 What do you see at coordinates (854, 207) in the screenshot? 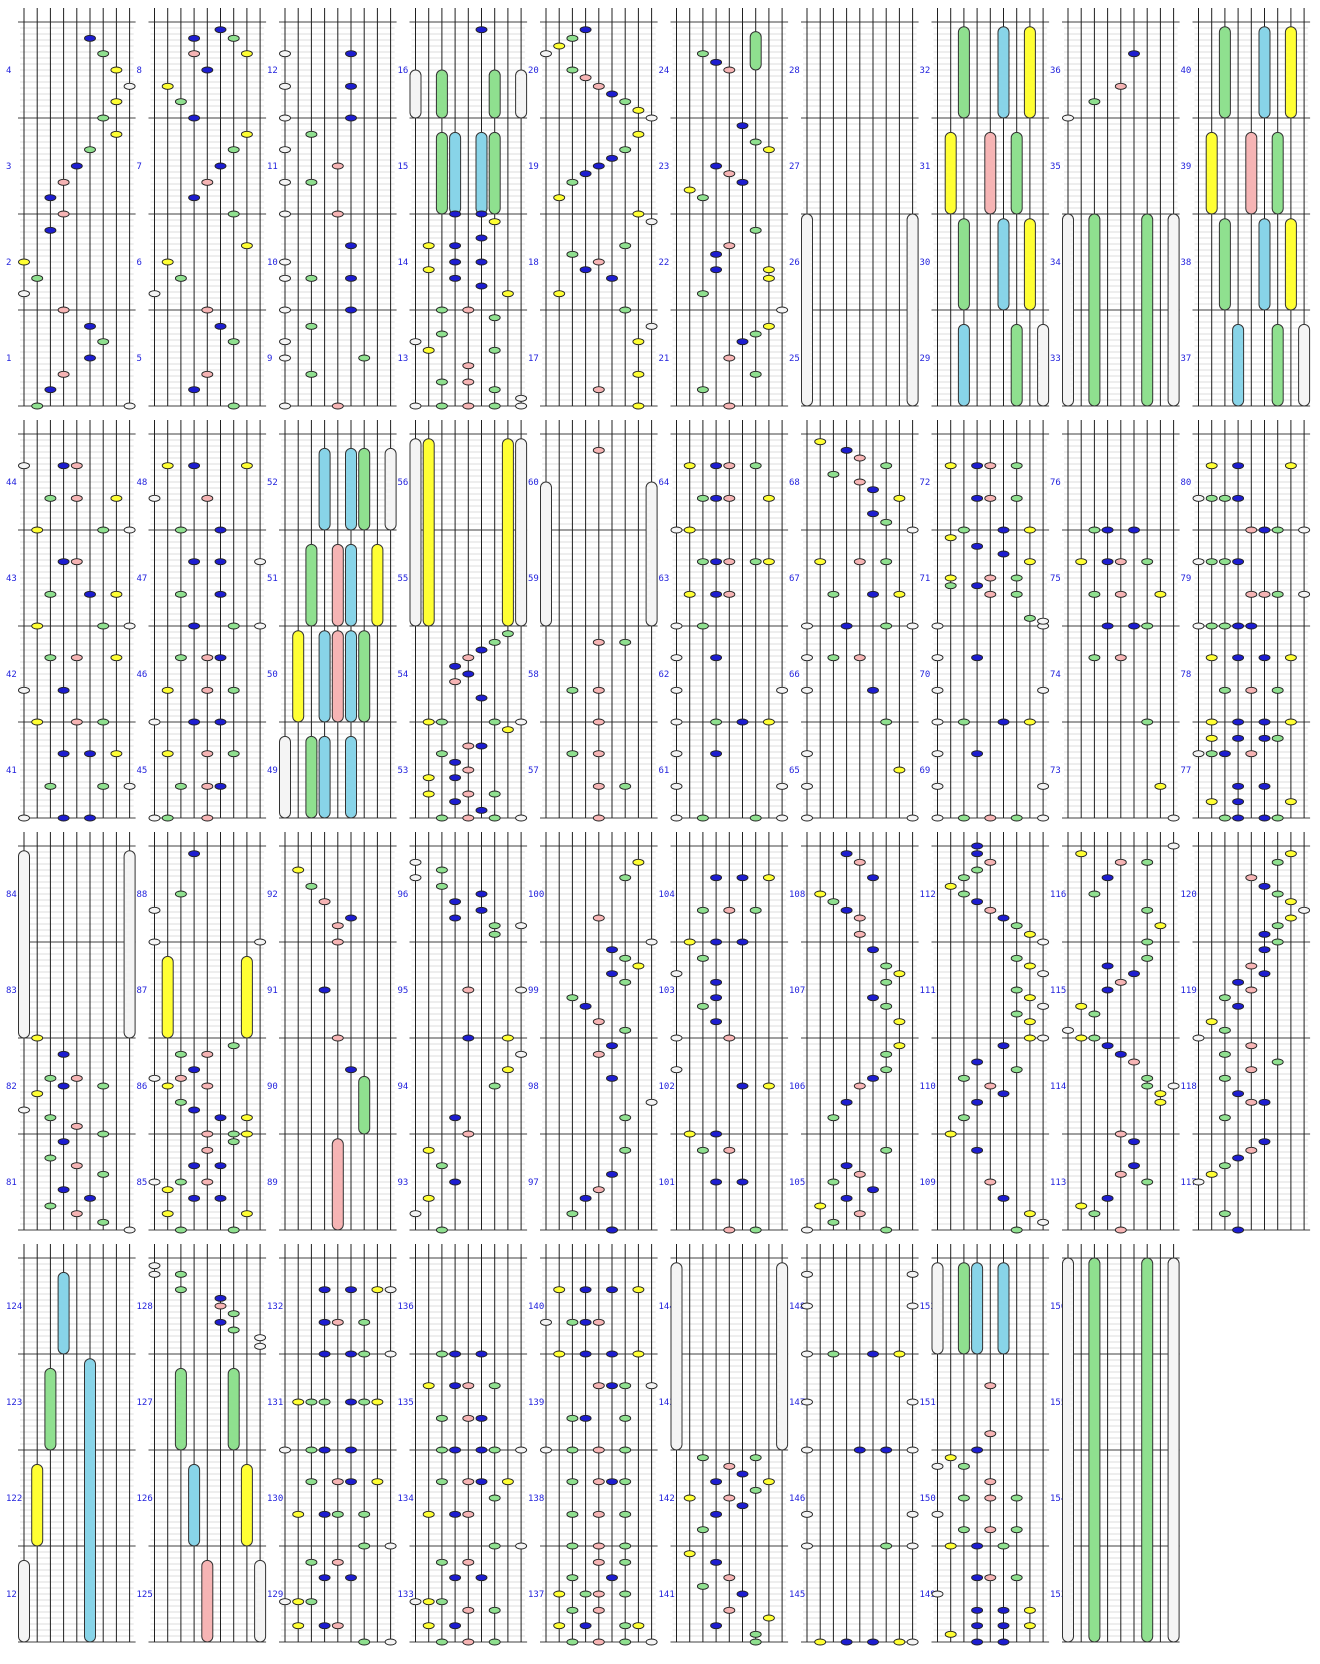
I see `measure-block: 25 26 27 28` at bounding box center [854, 207].